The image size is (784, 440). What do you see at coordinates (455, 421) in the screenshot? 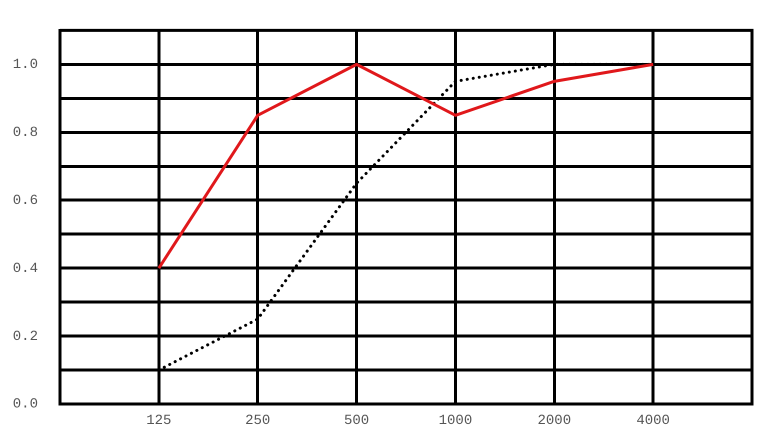
I see `x-tick-label: 1000` at bounding box center [455, 421].